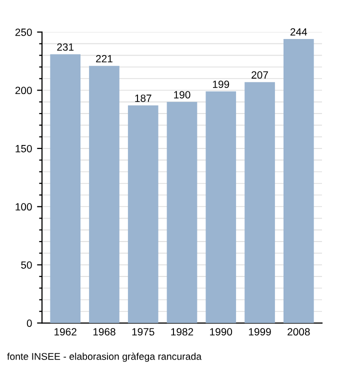  I want to click on y-tick-label: 250, so click(23, 32).